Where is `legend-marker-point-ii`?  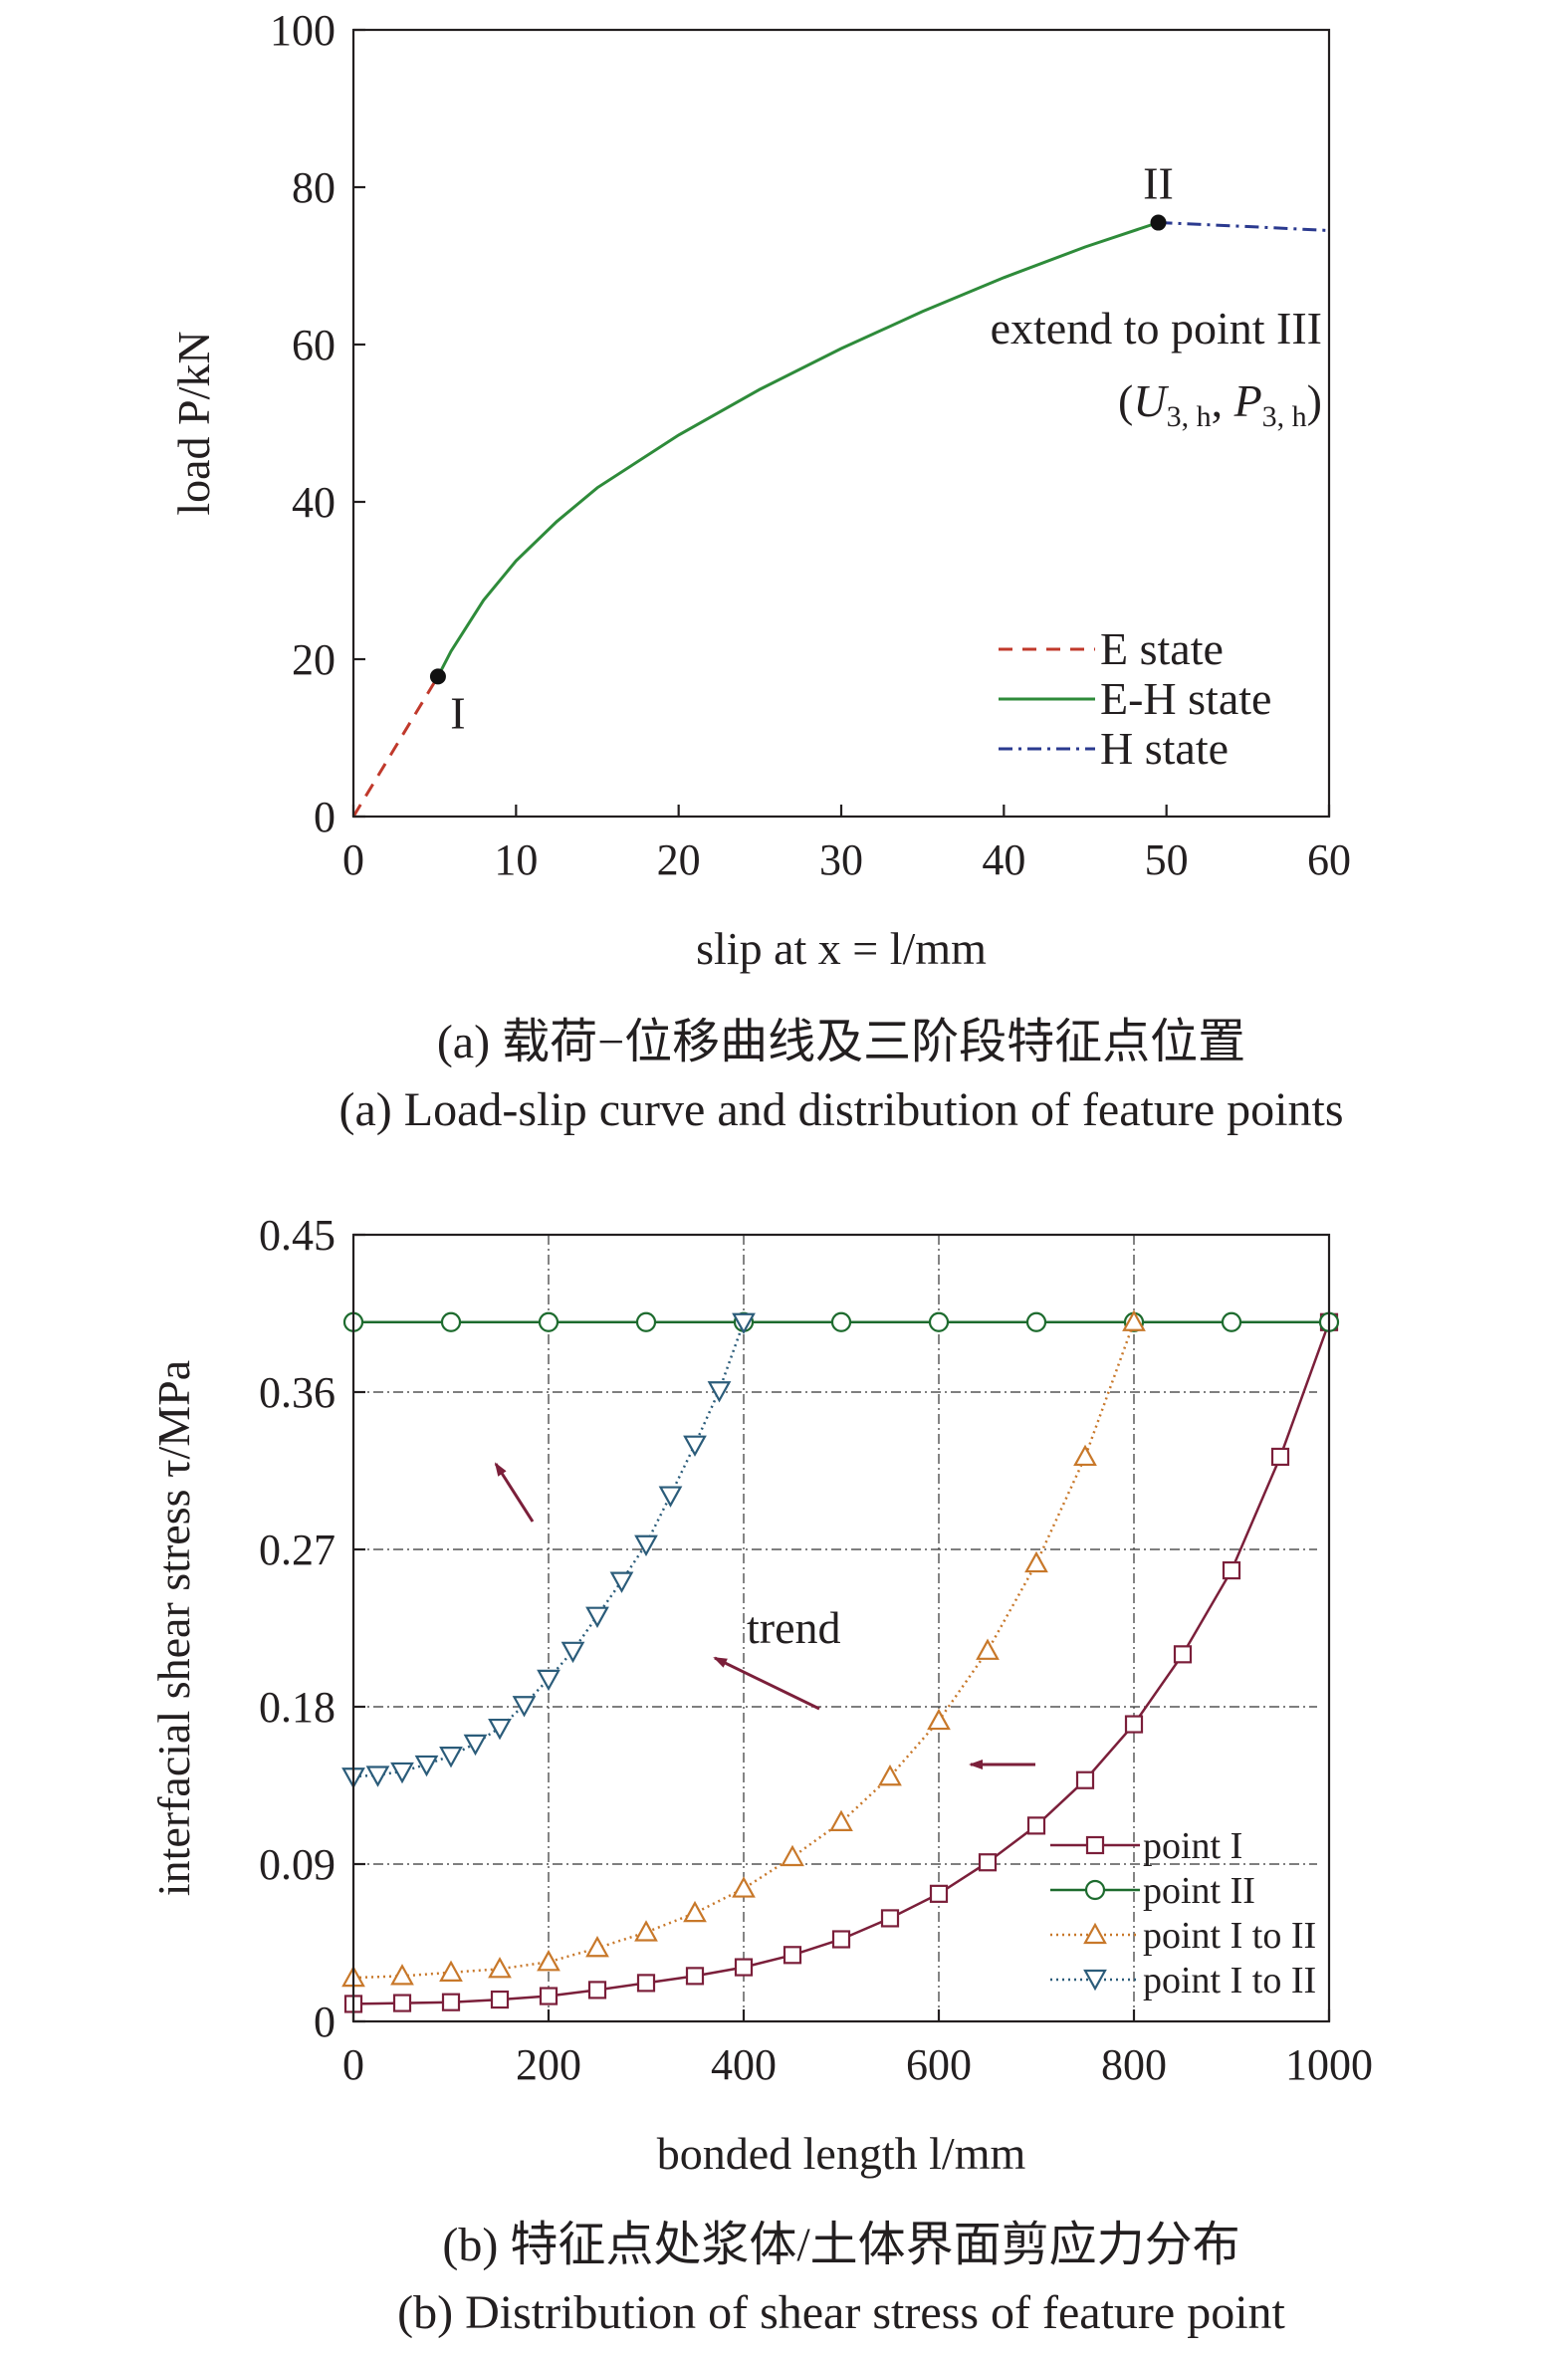 legend-marker-point-ii is located at coordinates (1095, 1890).